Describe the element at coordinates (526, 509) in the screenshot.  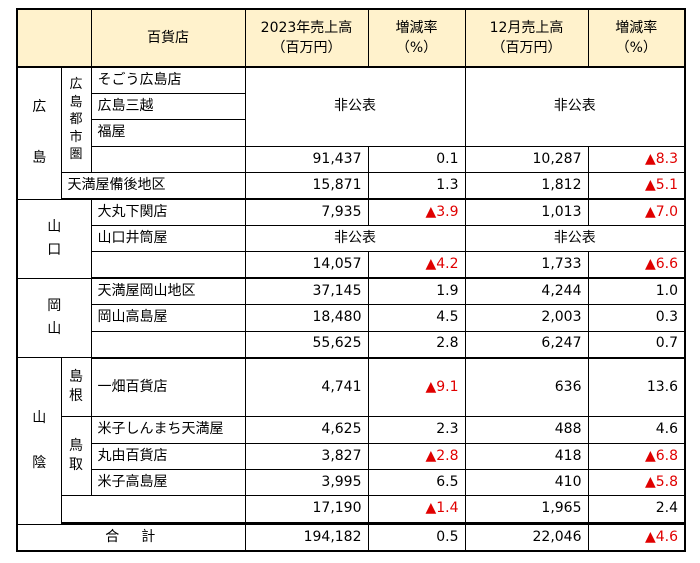
I see `sales-dec: 1,965` at that location.